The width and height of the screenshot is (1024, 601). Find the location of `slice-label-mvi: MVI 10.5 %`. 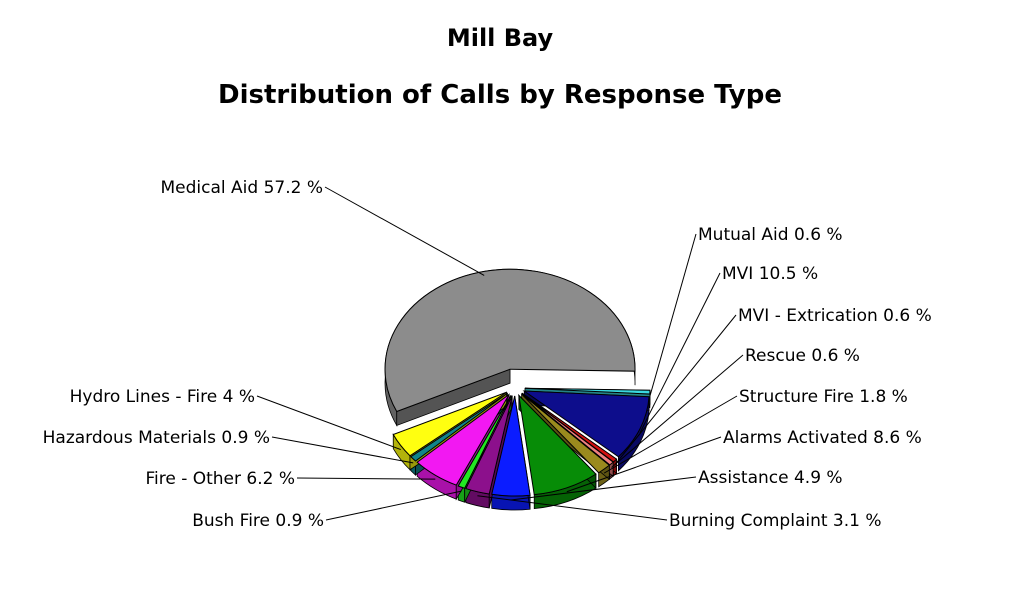

slice-label-mvi: MVI 10.5 % is located at coordinates (770, 274).